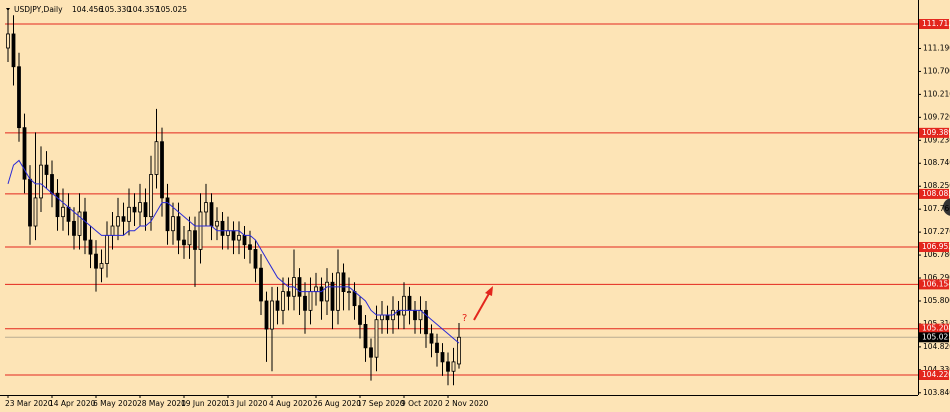 Image resolution: width=950 pixels, height=412 pixels. I want to click on y-tick-label: 106.290, so click(936, 277).